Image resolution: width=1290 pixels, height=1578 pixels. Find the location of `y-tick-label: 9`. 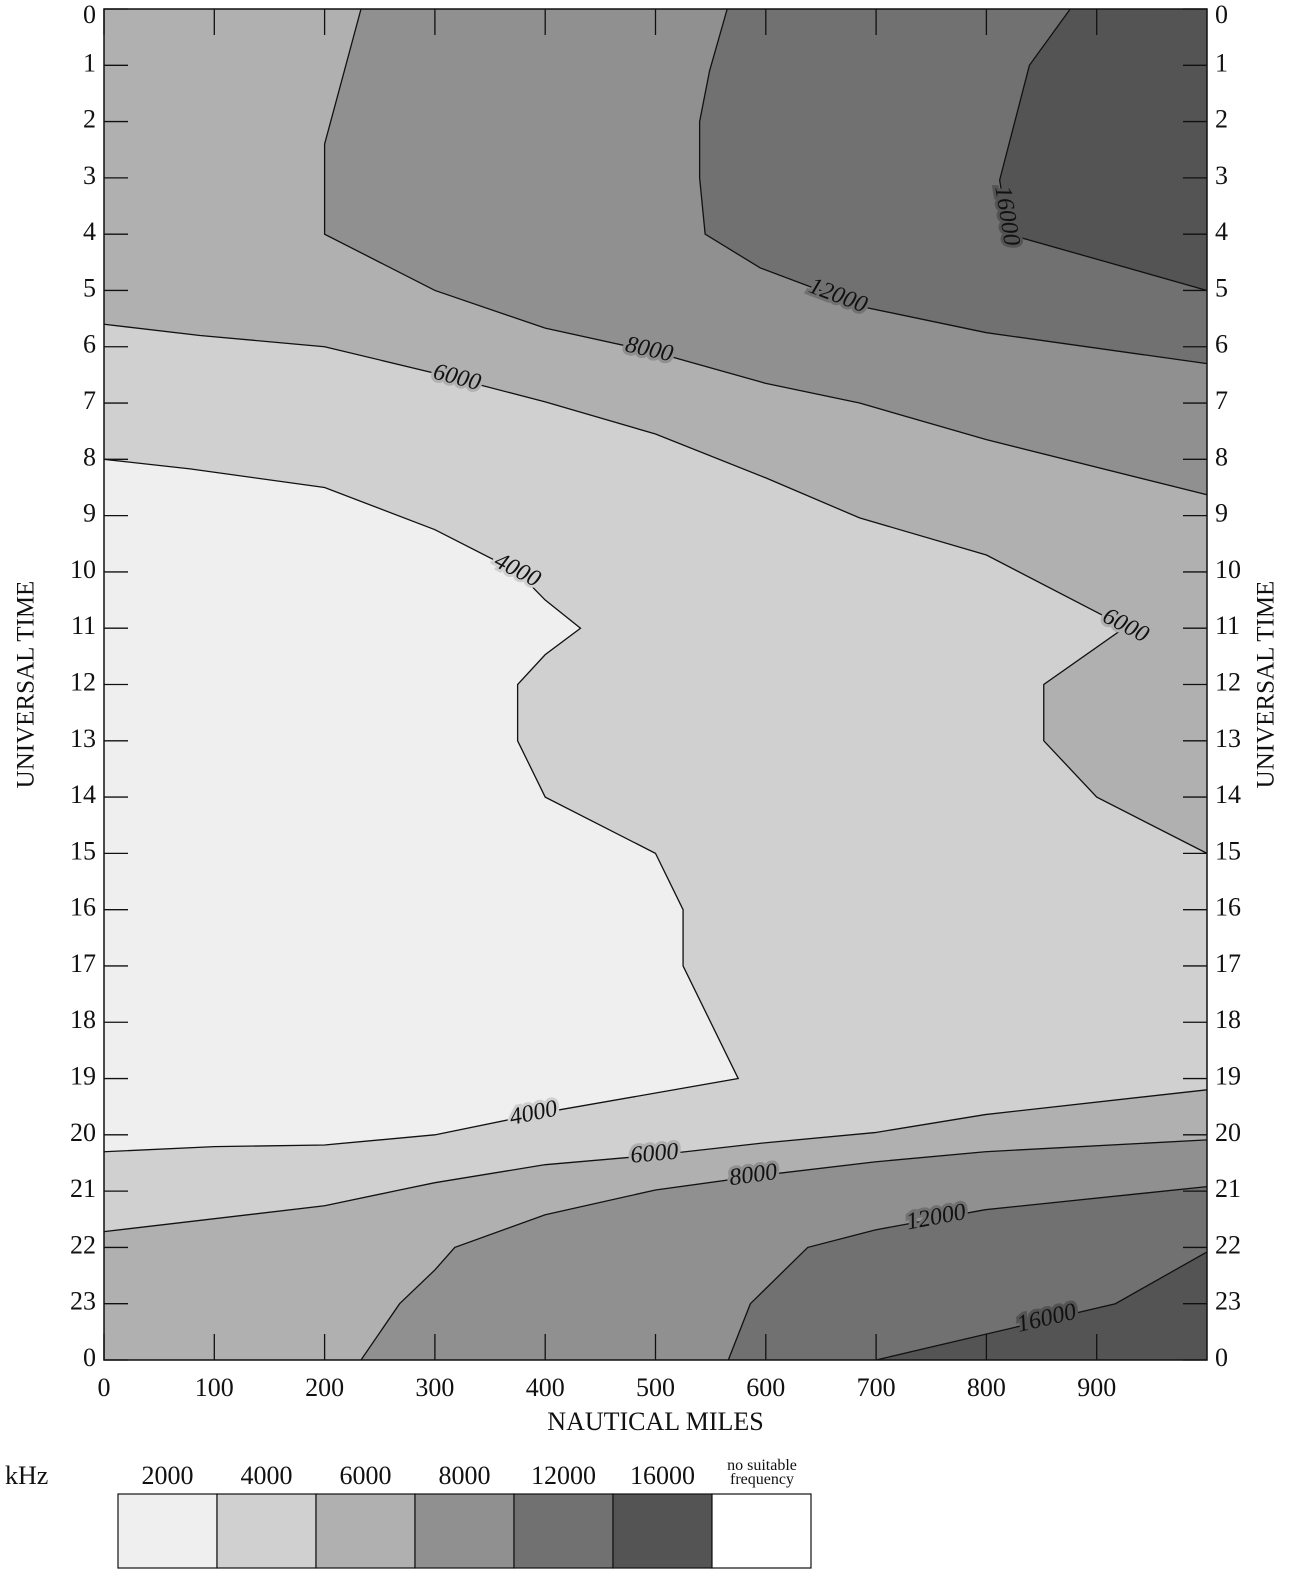

y-tick-label: 9 is located at coordinates (89, 513).